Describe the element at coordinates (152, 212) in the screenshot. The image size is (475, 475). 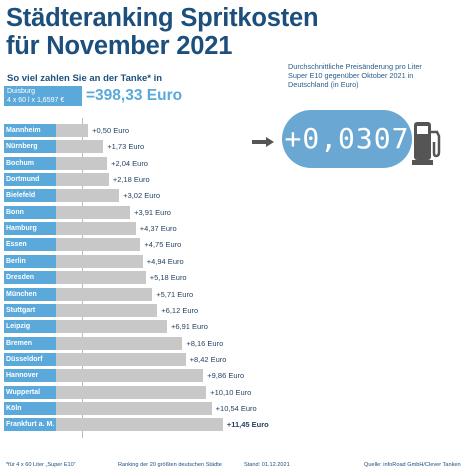
I see `bar-value-label: +3,91 Euro` at that location.